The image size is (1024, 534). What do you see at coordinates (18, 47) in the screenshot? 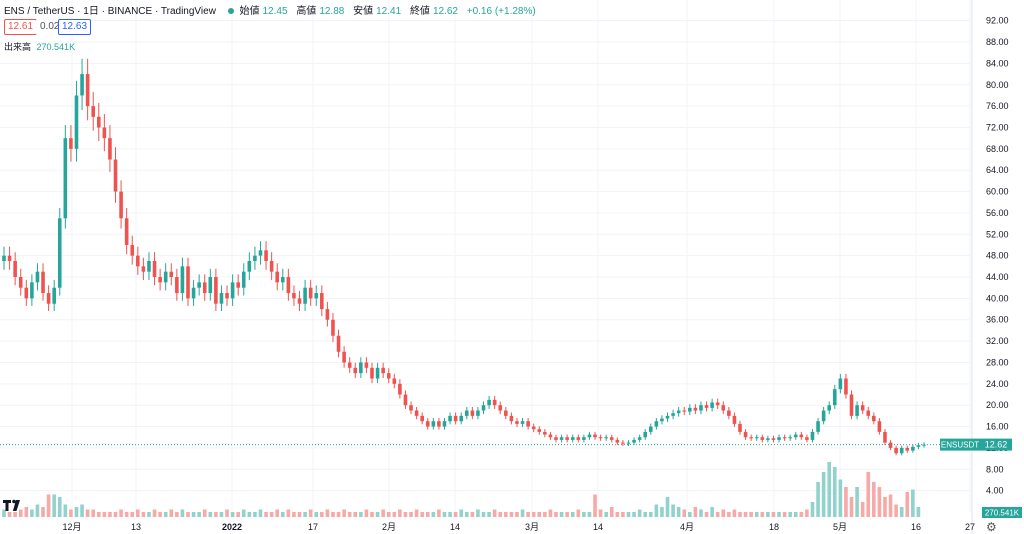
I see `volume-label: 出来高` at bounding box center [18, 47].